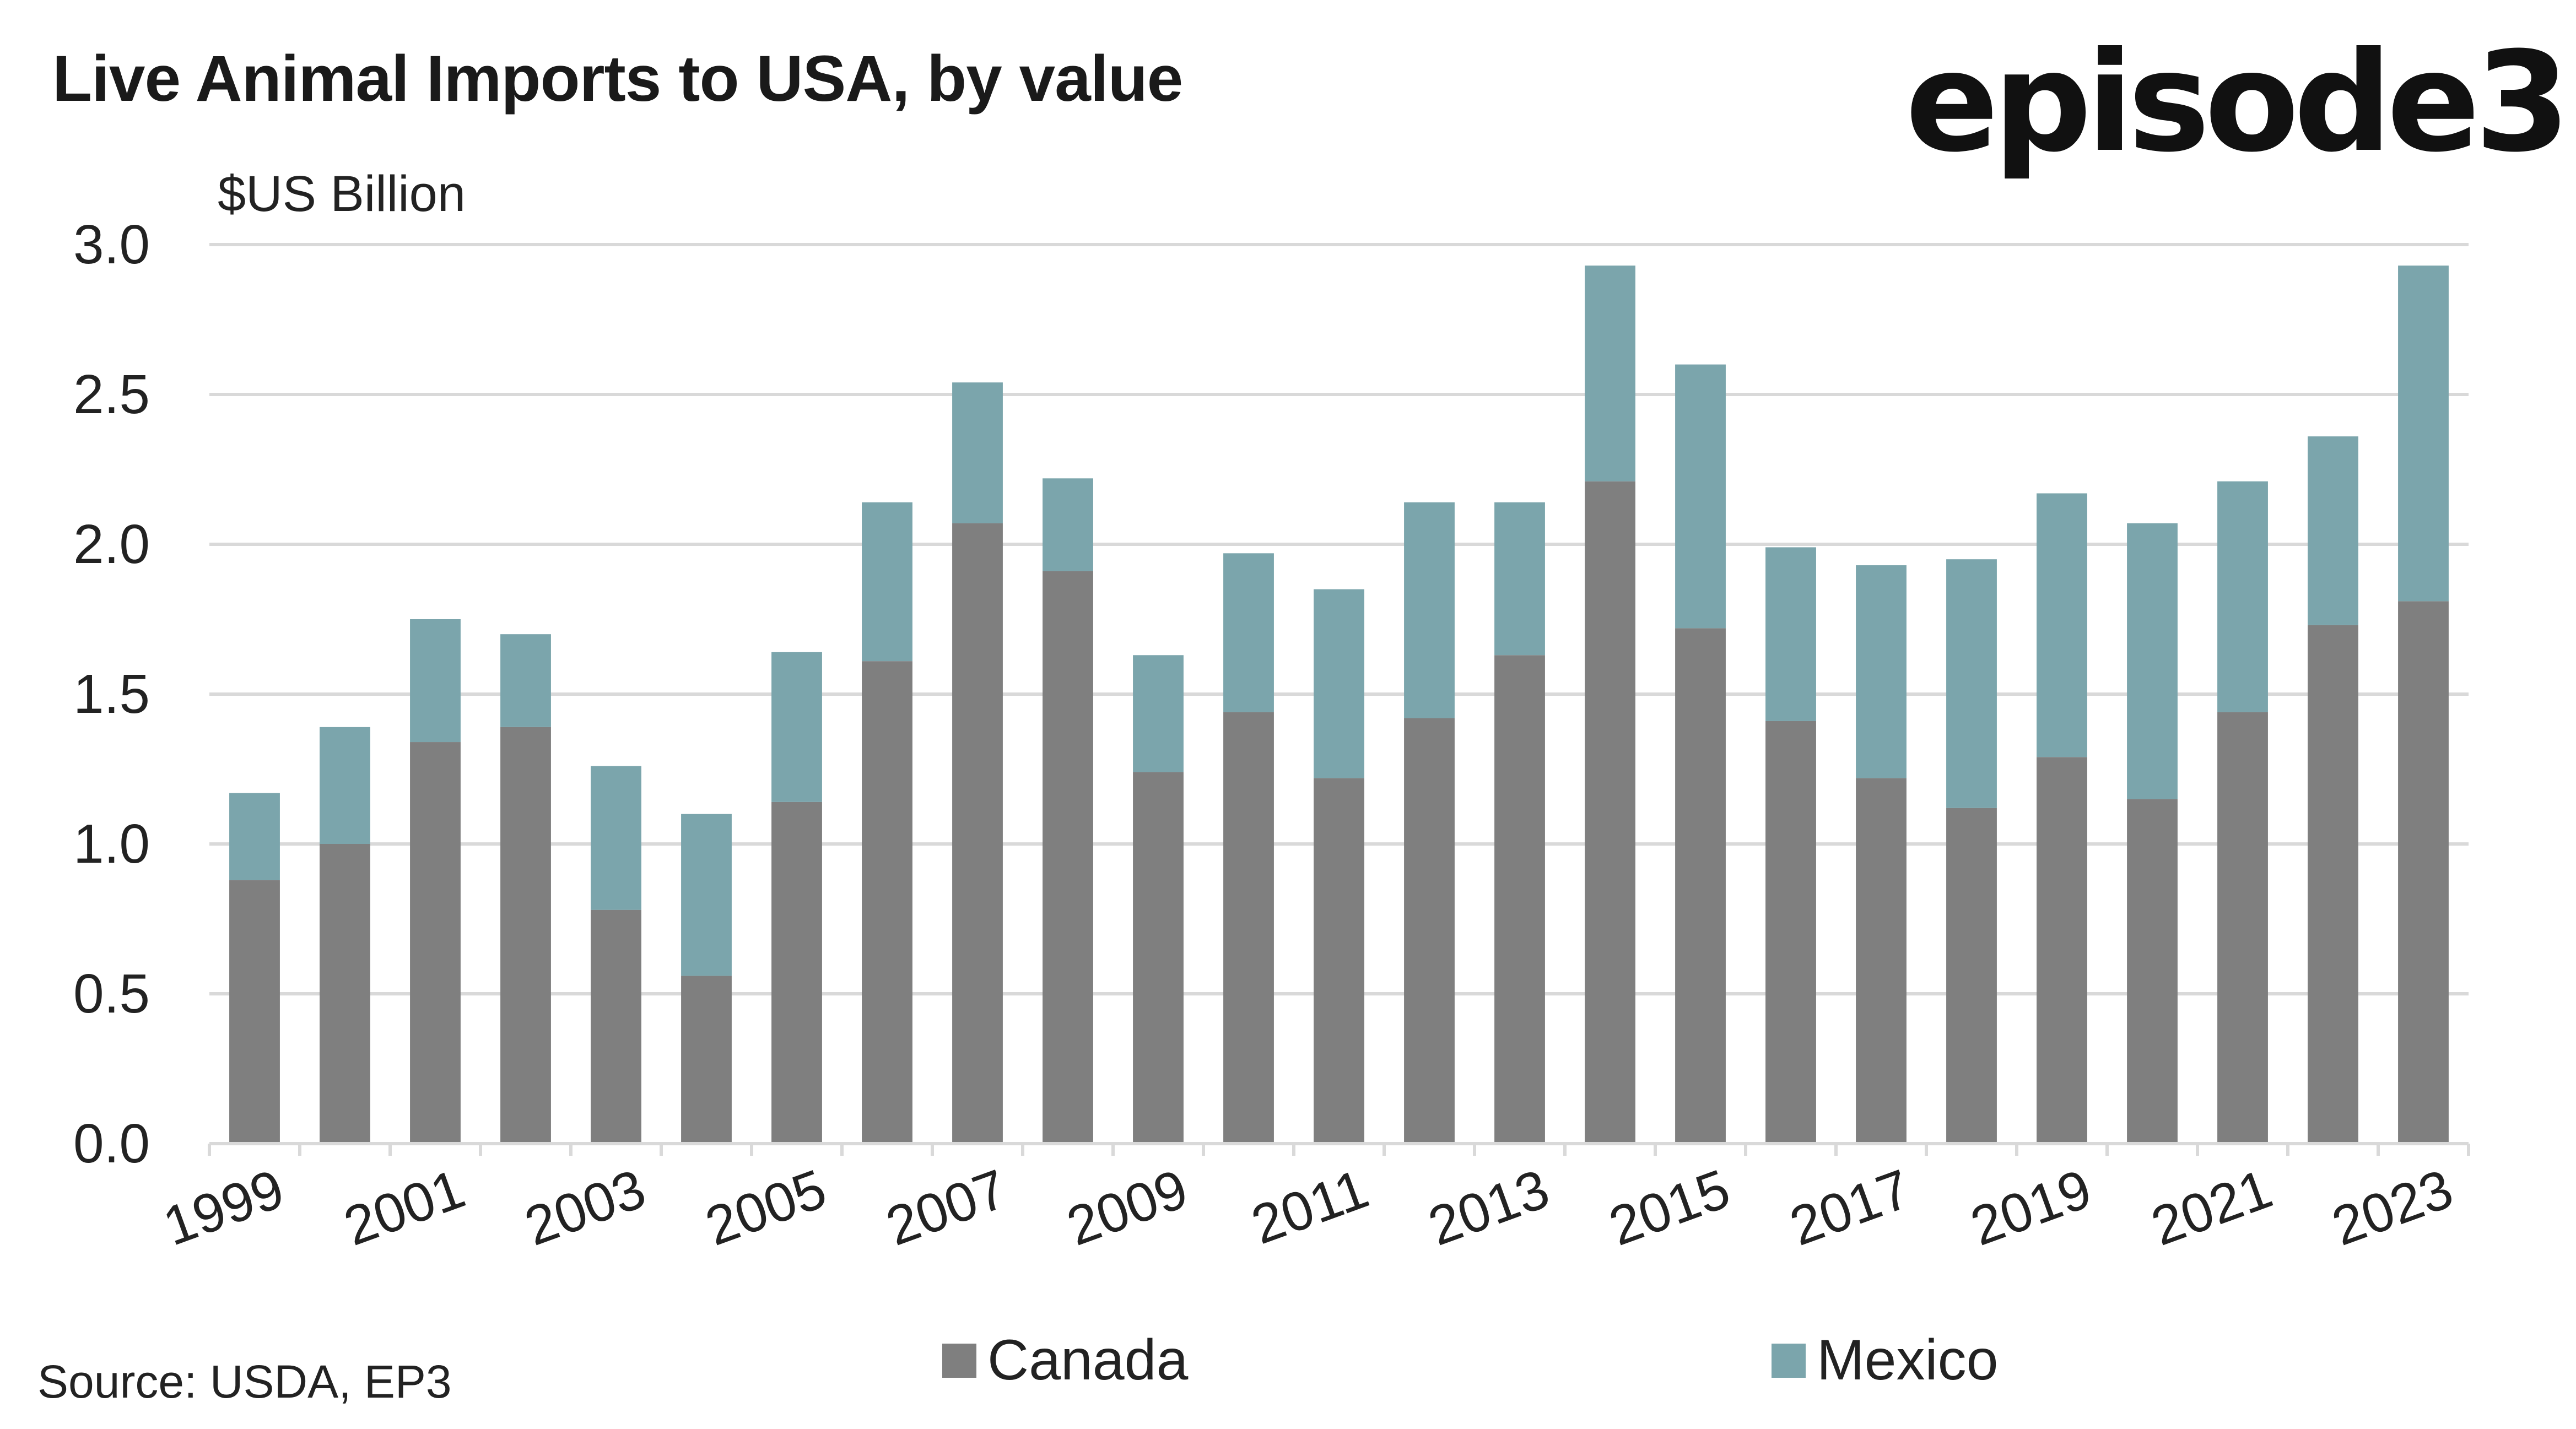 This screenshot has width=2576, height=1429. Describe the element at coordinates (887, 902) in the screenshot. I see `bar-canada-2006` at that location.